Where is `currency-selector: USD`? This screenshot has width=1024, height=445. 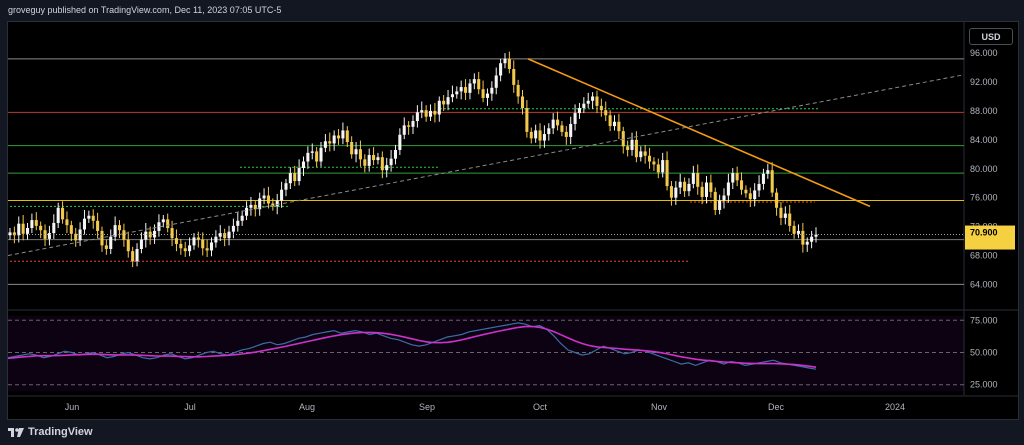 currency-selector: USD is located at coordinates (991, 36).